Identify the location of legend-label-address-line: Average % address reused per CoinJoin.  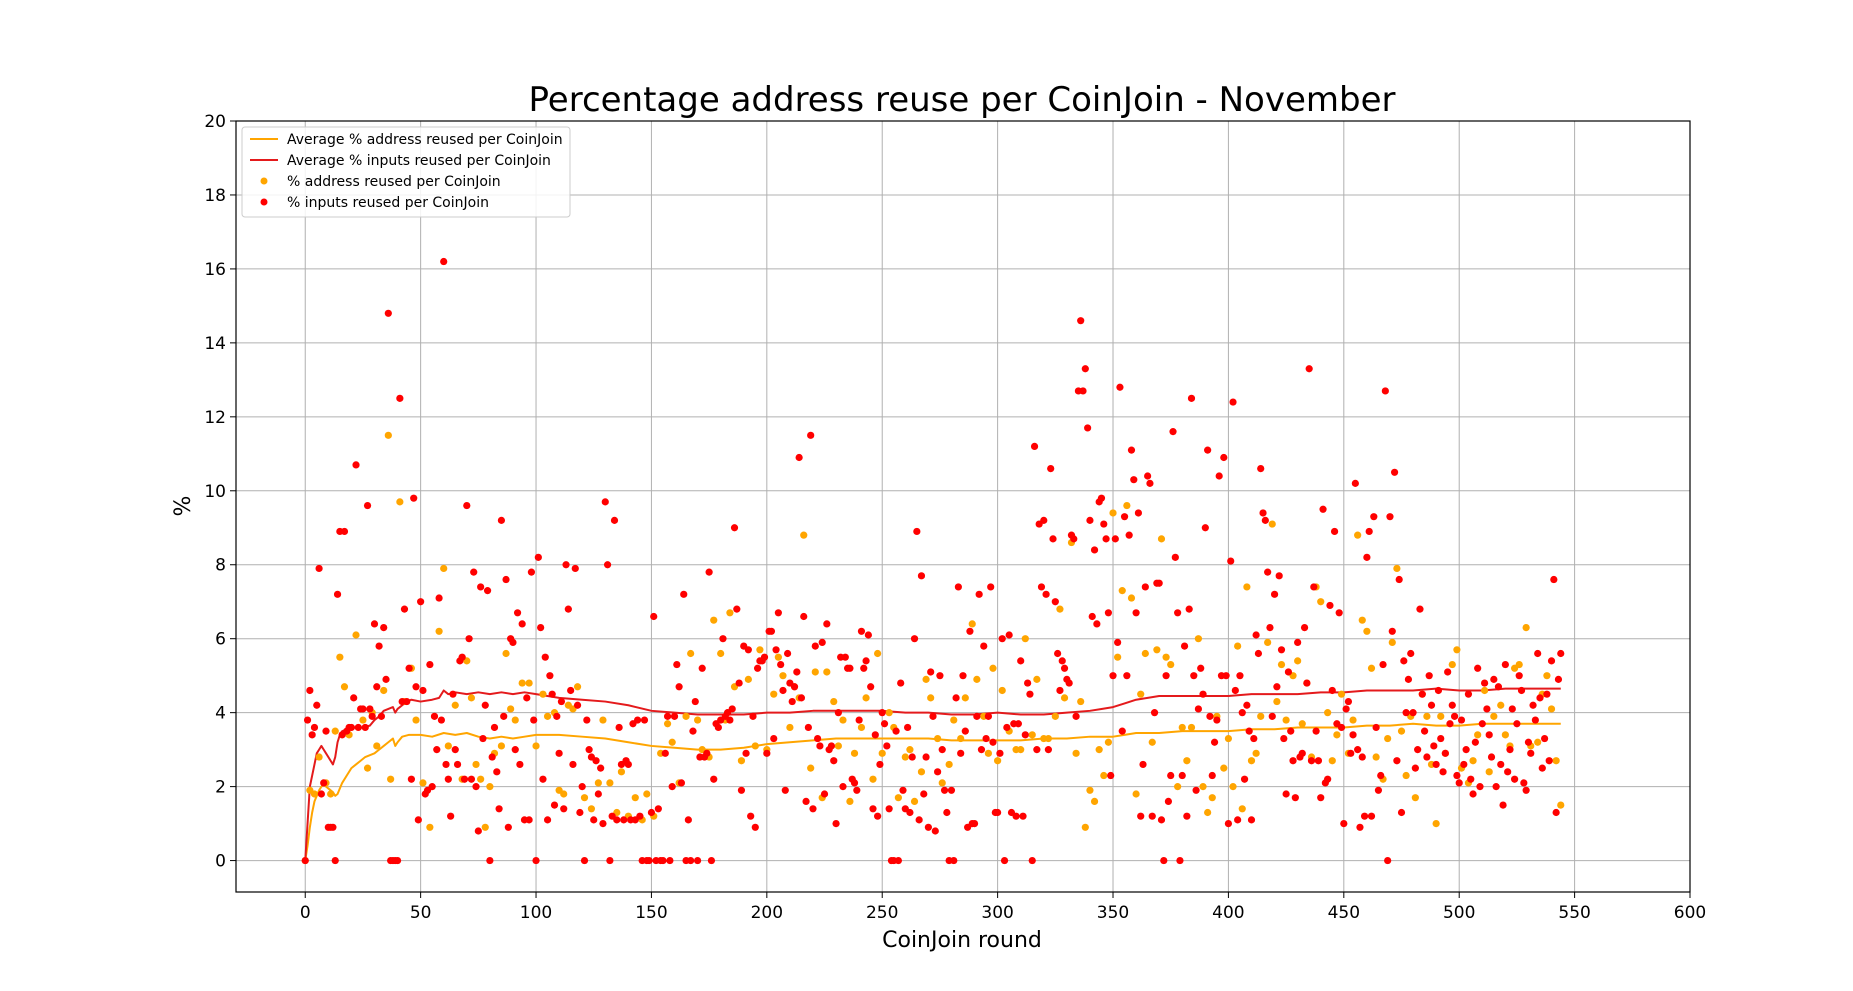
(425, 140).